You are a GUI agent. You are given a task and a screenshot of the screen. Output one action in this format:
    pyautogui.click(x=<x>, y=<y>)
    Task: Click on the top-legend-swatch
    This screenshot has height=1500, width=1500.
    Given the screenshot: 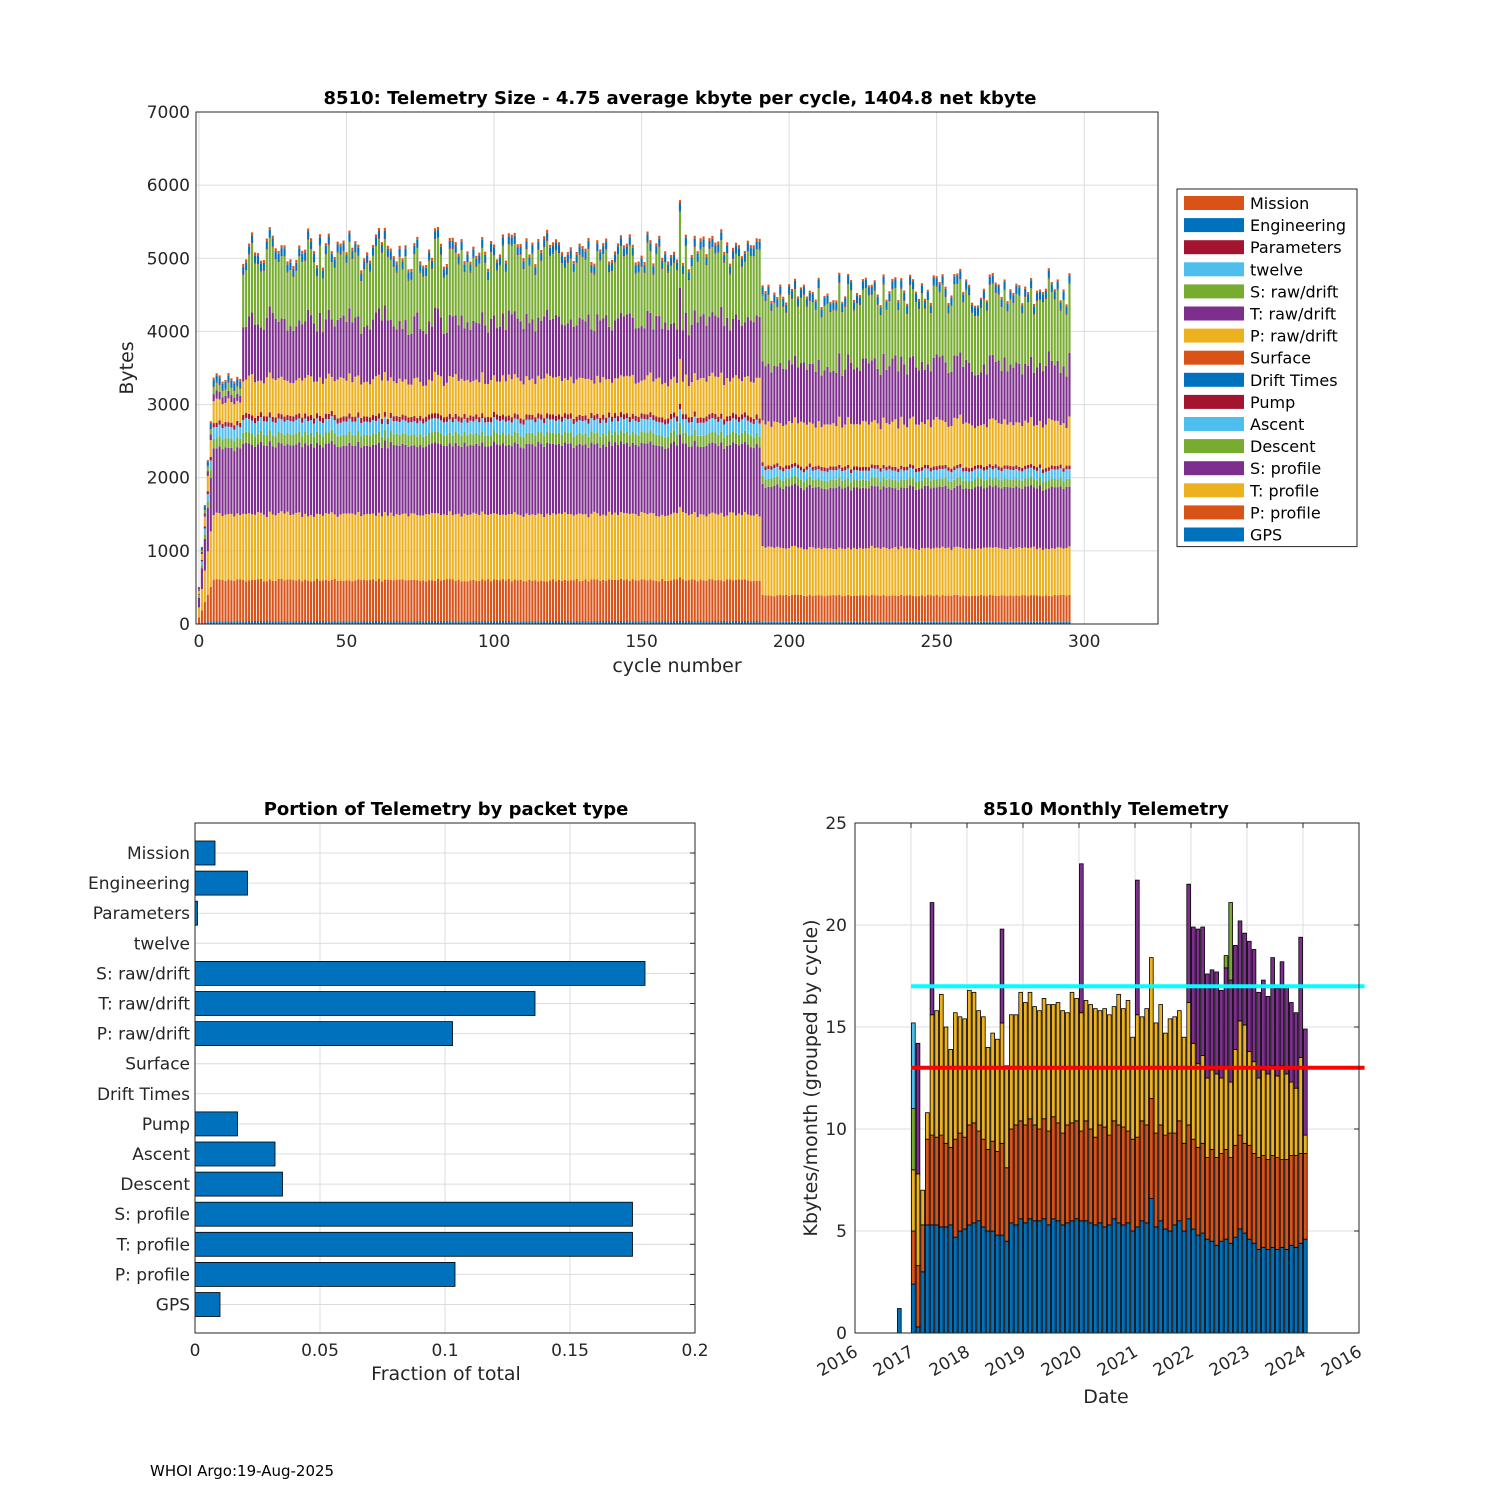 What is the action you would take?
    pyautogui.click(x=1214, y=357)
    